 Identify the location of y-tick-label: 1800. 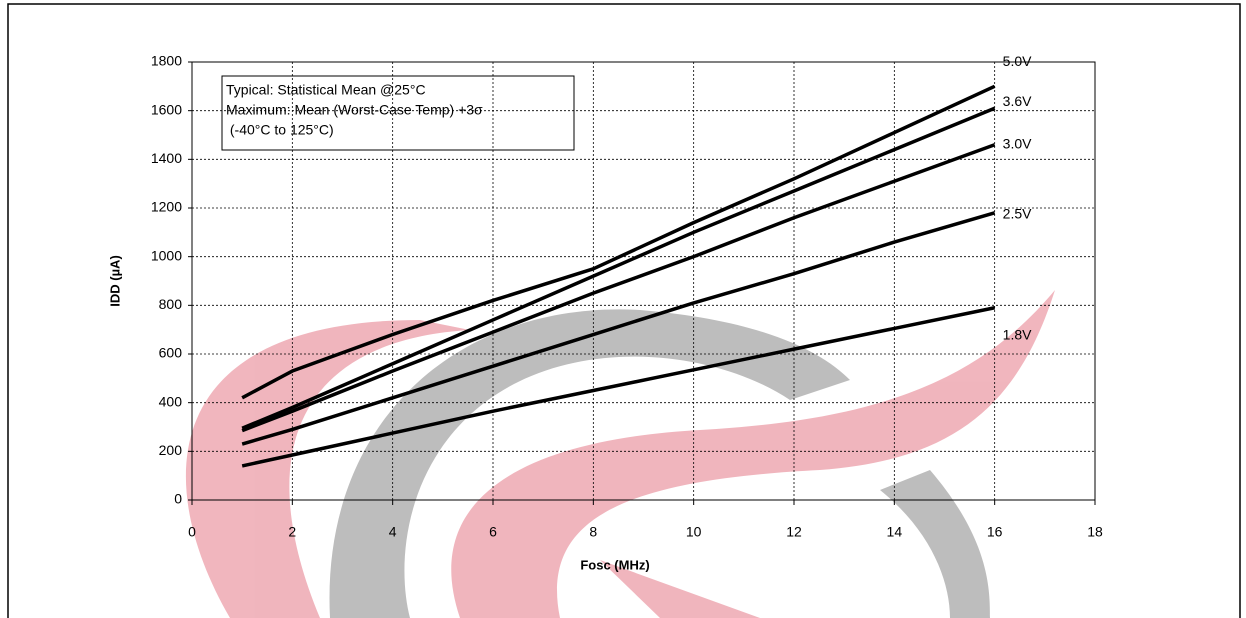
(166, 61).